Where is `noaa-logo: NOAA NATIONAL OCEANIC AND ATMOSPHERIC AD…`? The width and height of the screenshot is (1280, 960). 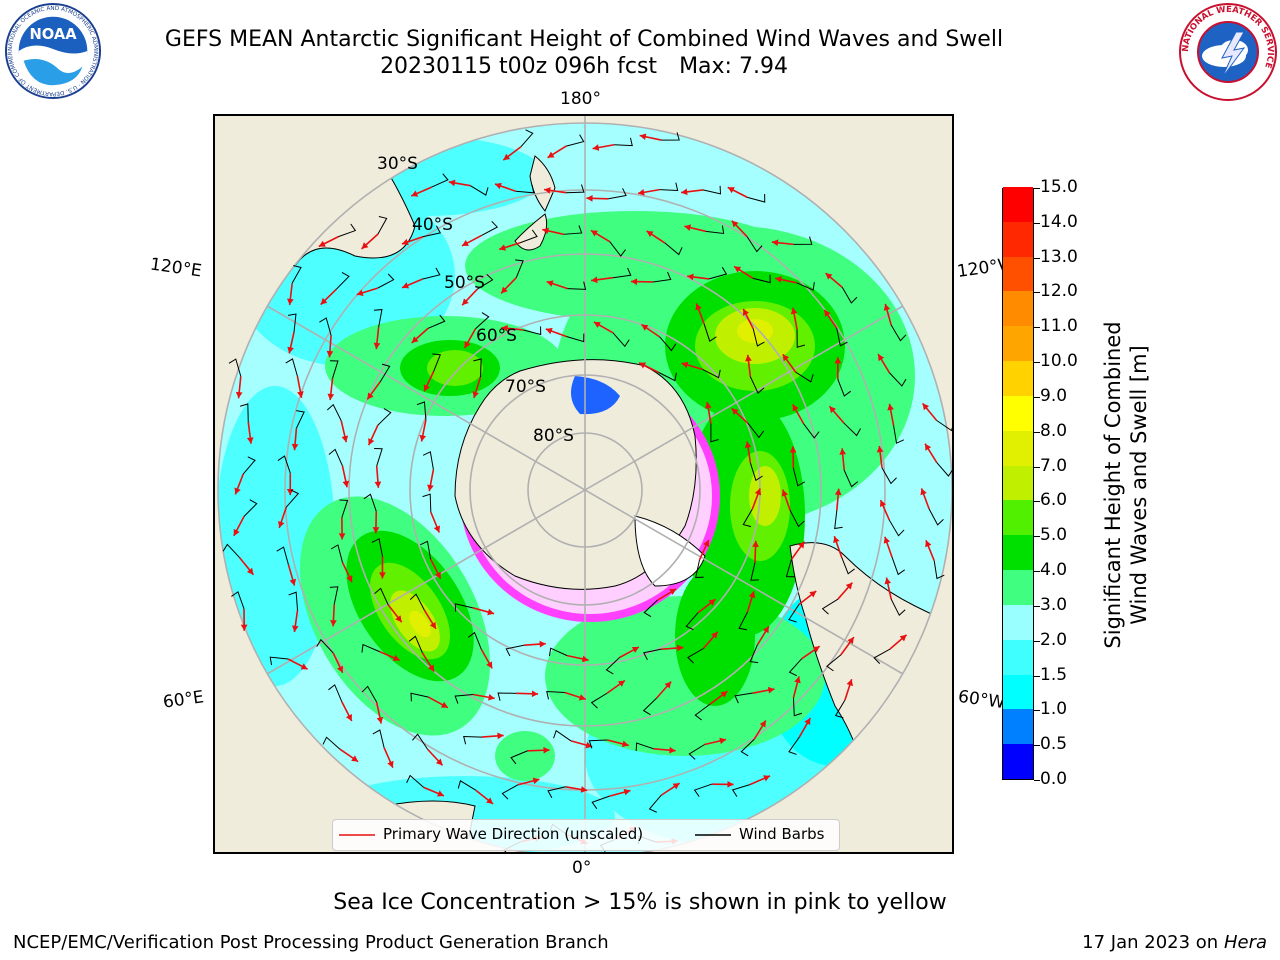 noaa-logo: NOAA NATIONAL OCEANIC AND ATMOSPHERIC AD… is located at coordinates (53, 51).